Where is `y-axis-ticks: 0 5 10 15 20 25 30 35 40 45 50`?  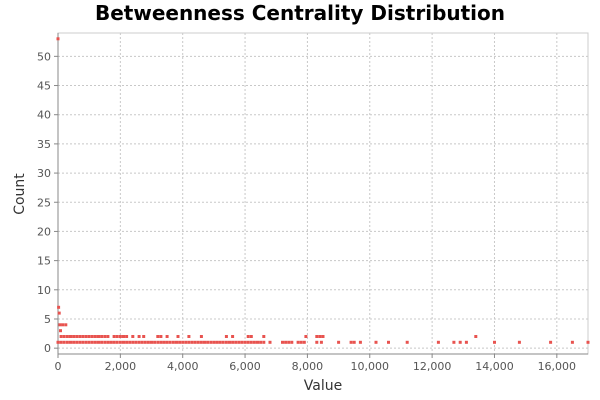 y-axis-ticks: 0 5 10 15 20 25 30 35 40 45 50 is located at coordinates (47, 202).